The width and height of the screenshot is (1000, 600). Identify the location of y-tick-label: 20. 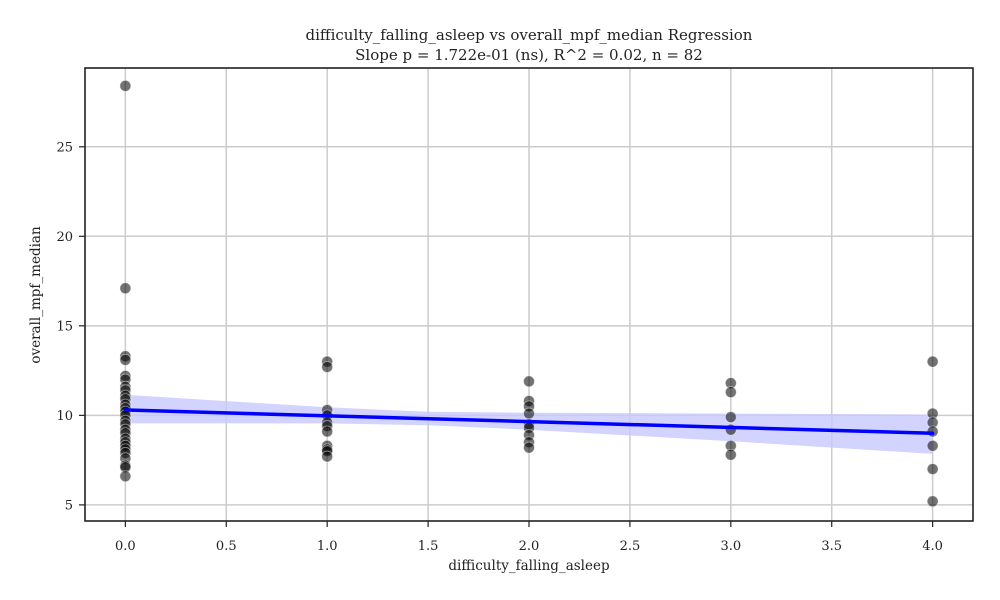
(64, 237).